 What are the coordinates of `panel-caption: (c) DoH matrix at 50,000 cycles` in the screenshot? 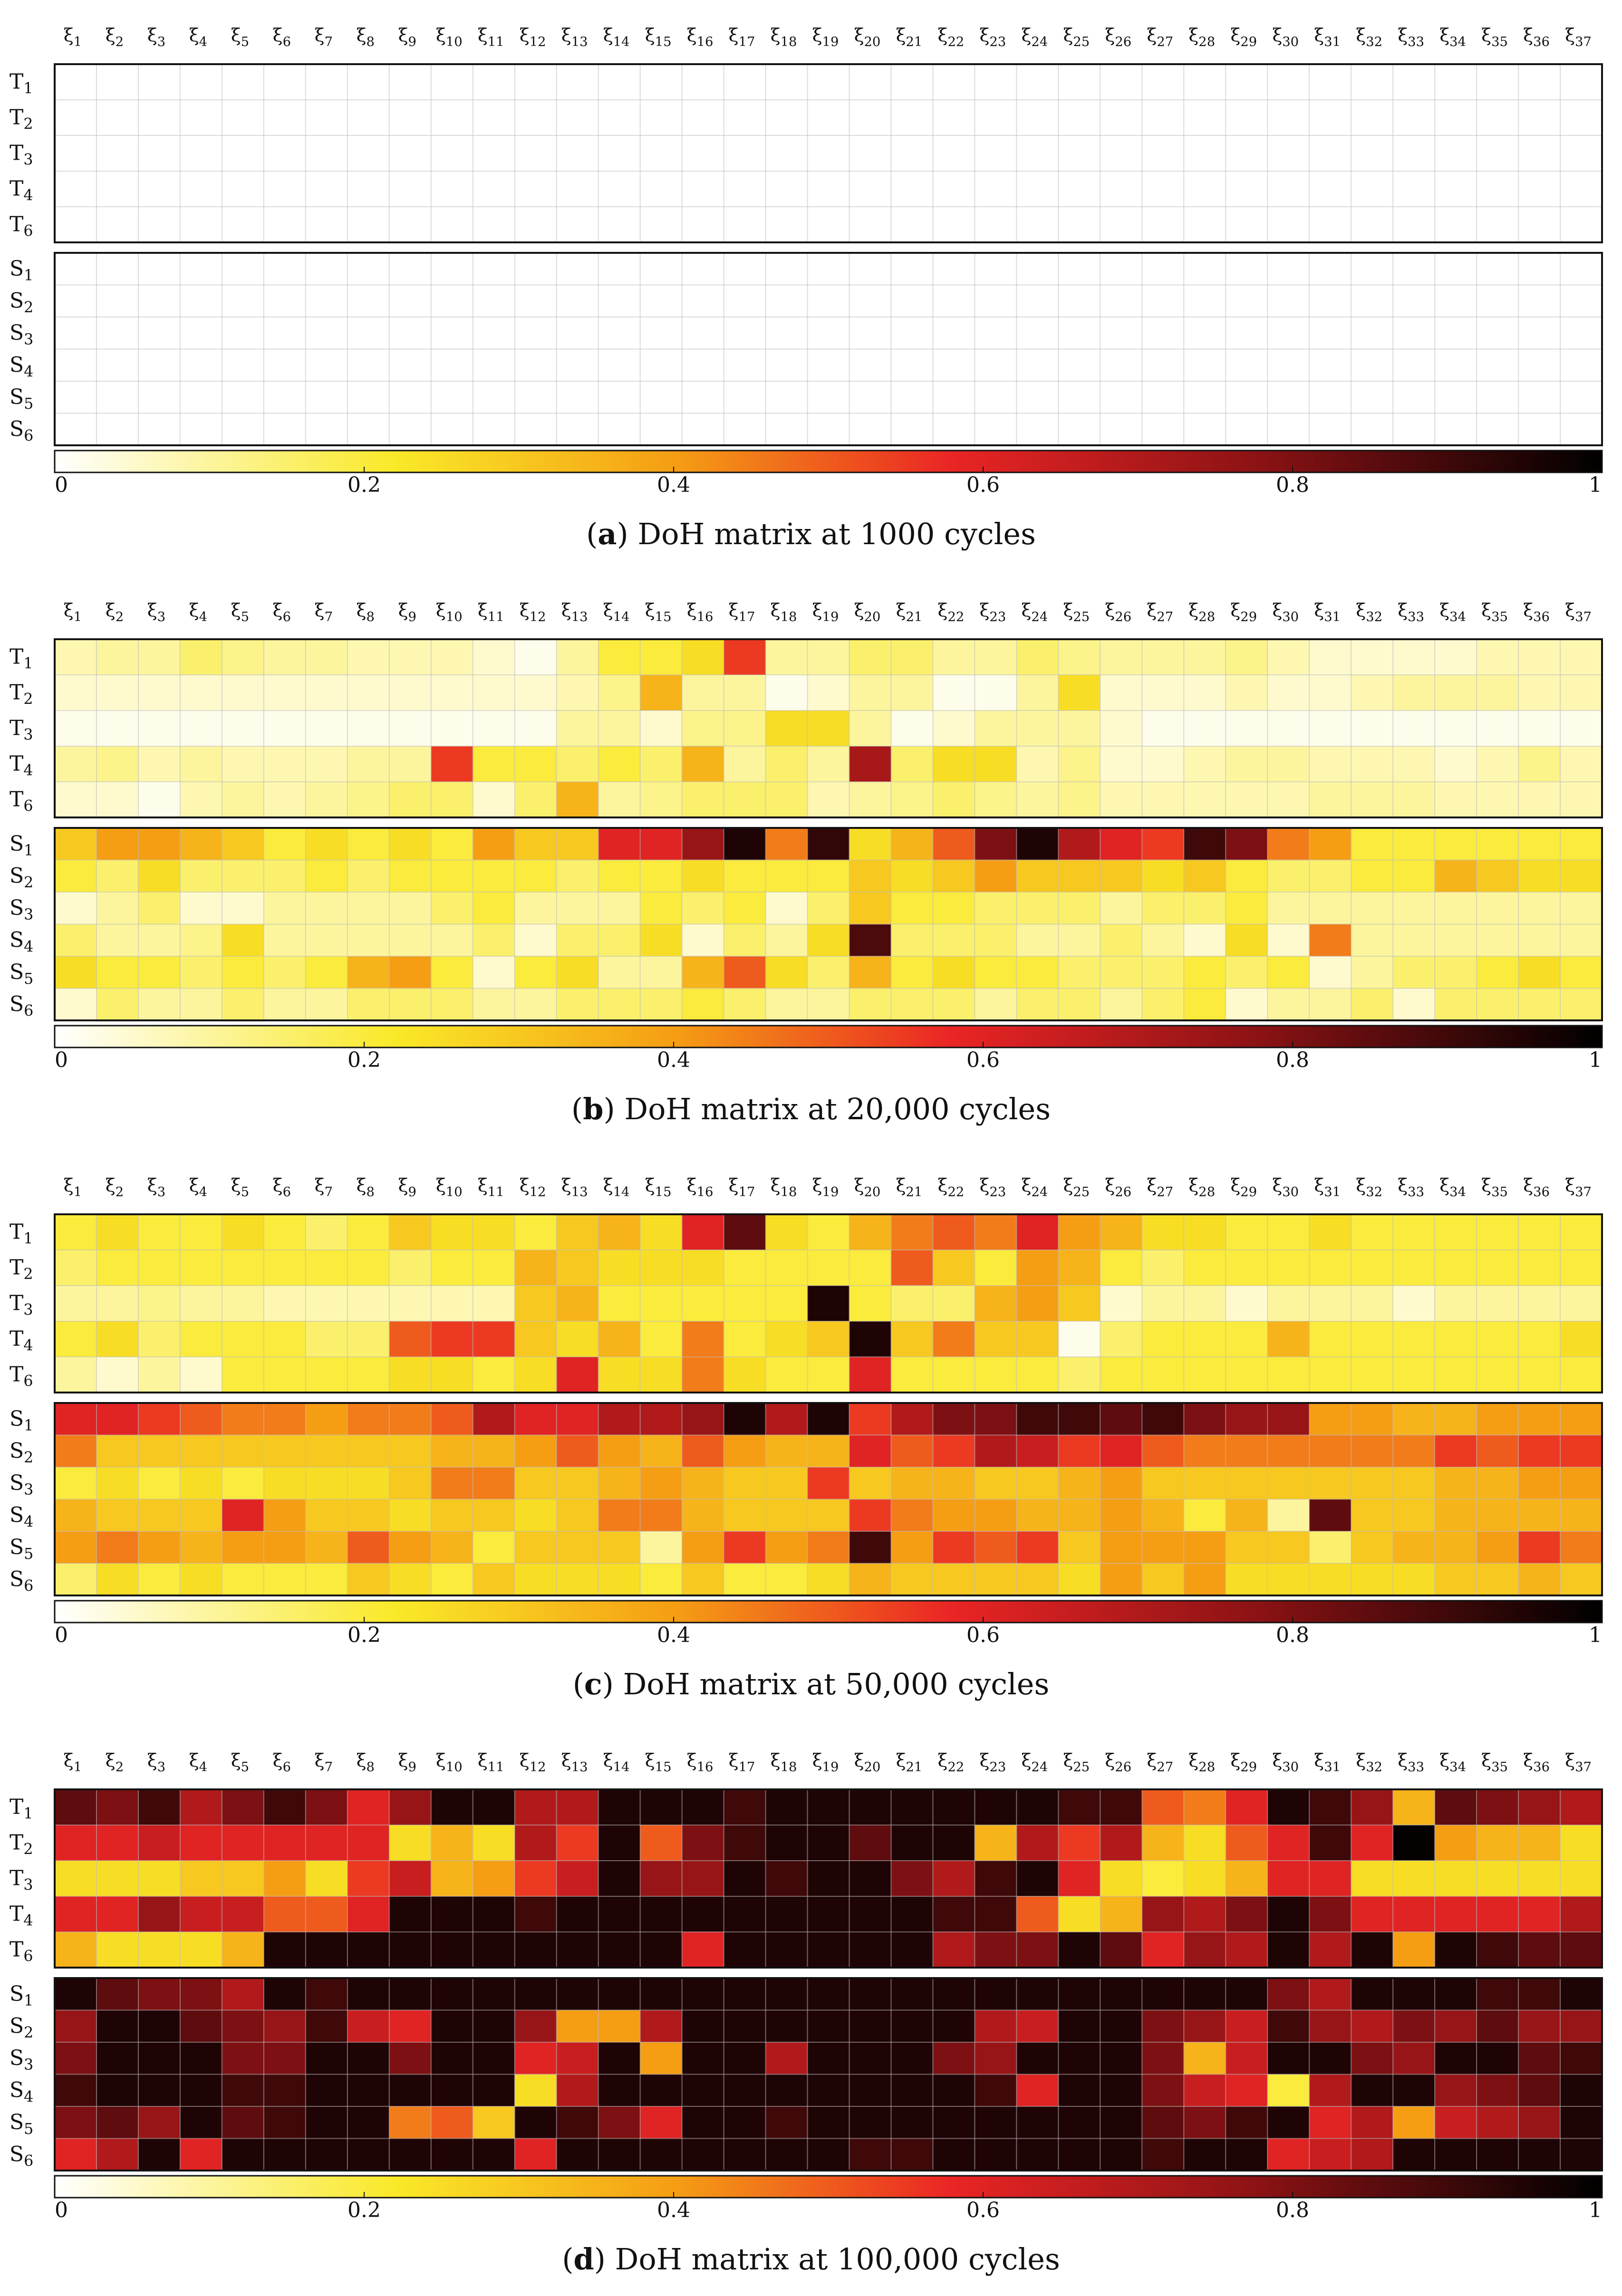 It's located at (811, 1684).